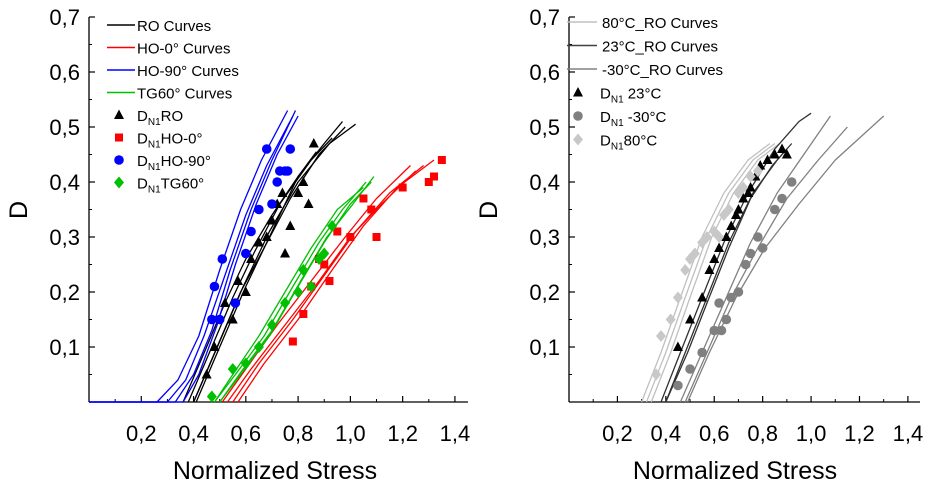  I want to click on legend-marker-diamond, so click(578, 139).